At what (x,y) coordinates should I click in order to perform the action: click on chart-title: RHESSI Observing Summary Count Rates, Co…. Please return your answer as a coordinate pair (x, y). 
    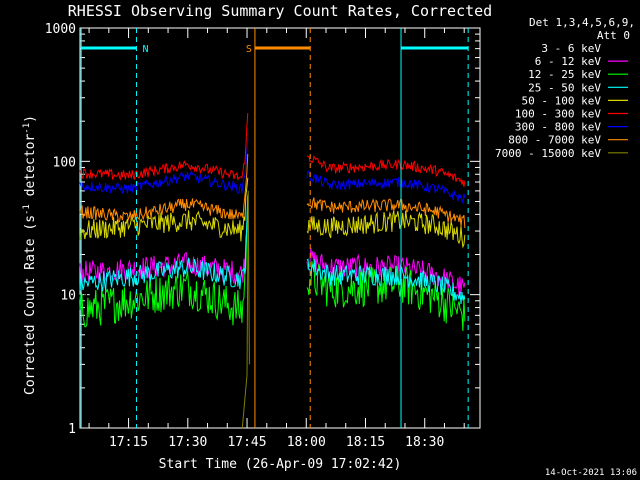
    Looking at the image, I should click on (280, 11).